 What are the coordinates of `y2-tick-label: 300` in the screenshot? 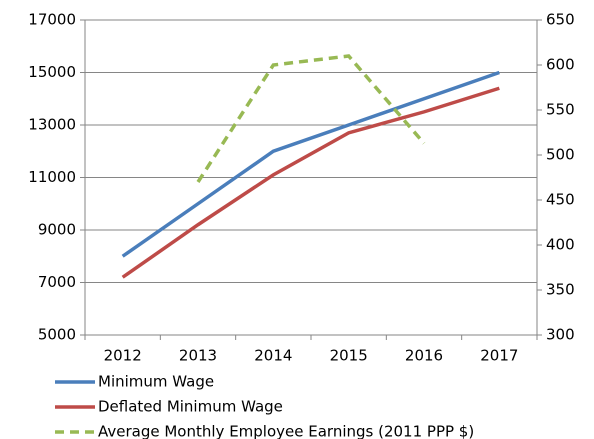 It's located at (560, 335).